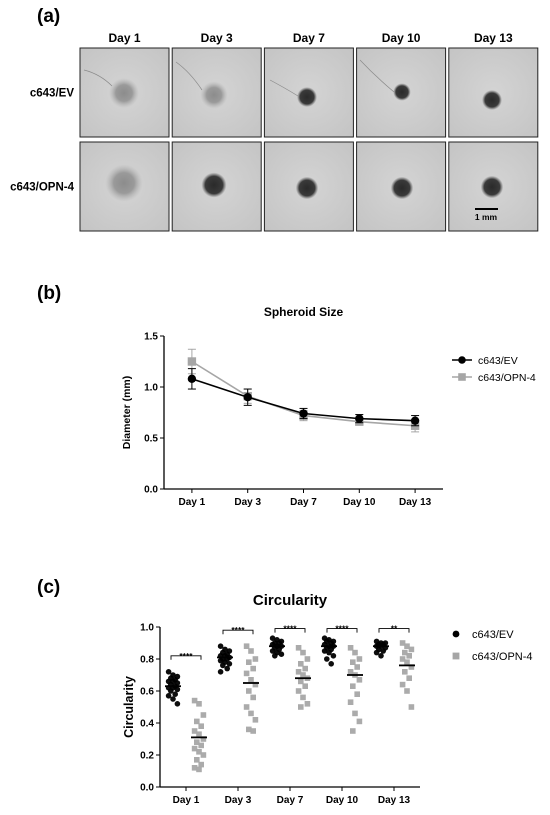 The height and width of the screenshot is (815, 550). Describe the element at coordinates (147, 756) in the screenshot. I see `y-tick-label: 0.2` at that location.